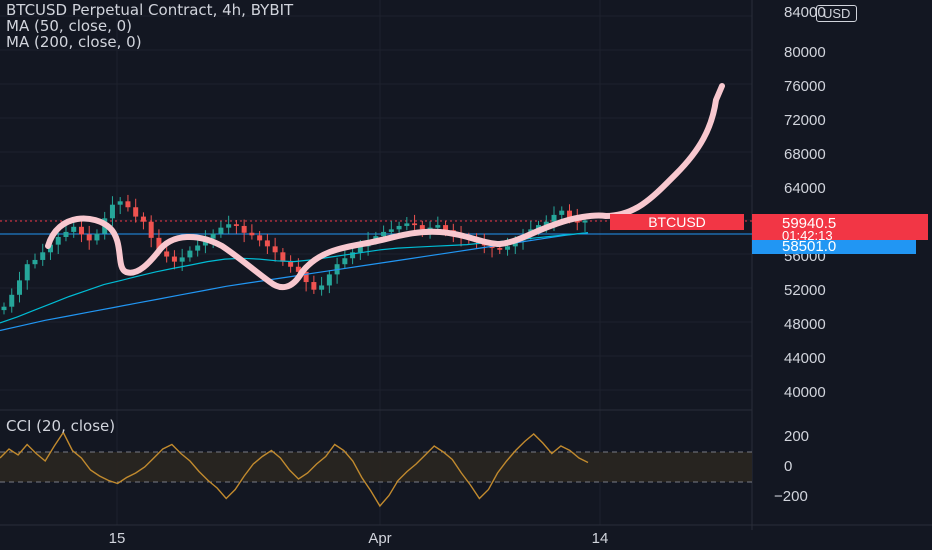 This screenshot has width=932, height=550. What do you see at coordinates (117, 538) in the screenshot?
I see `time-tick: 15` at bounding box center [117, 538].